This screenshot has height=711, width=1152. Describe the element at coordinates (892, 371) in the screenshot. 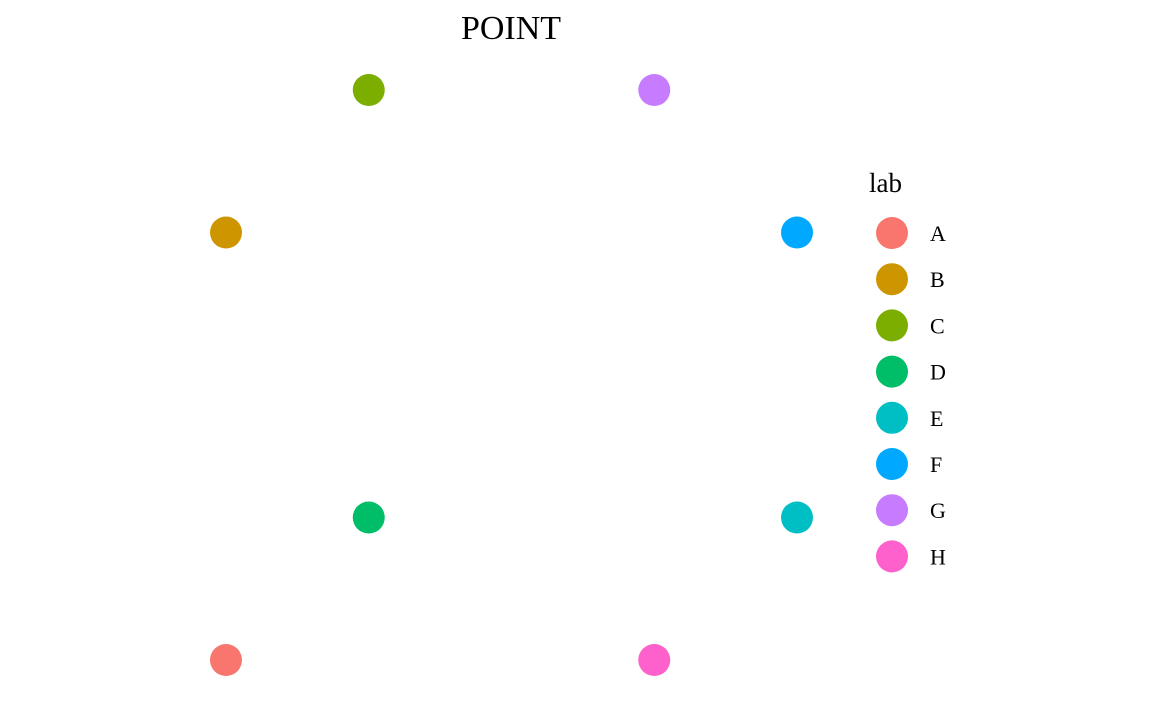

I see `legend-key-d` at that location.